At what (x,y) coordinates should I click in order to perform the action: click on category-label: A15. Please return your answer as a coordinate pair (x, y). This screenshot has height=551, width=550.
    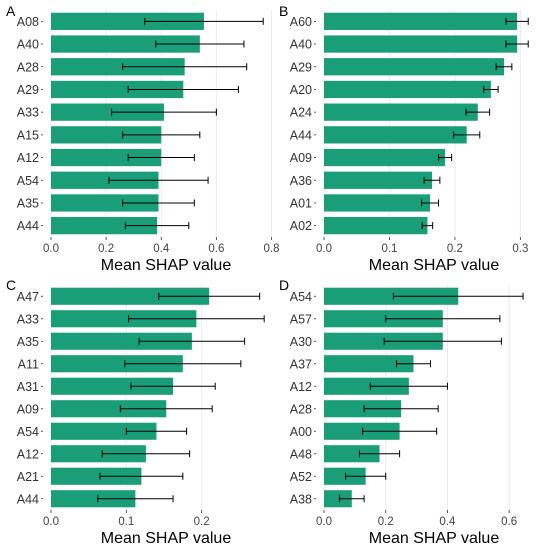
    Looking at the image, I should click on (28, 135).